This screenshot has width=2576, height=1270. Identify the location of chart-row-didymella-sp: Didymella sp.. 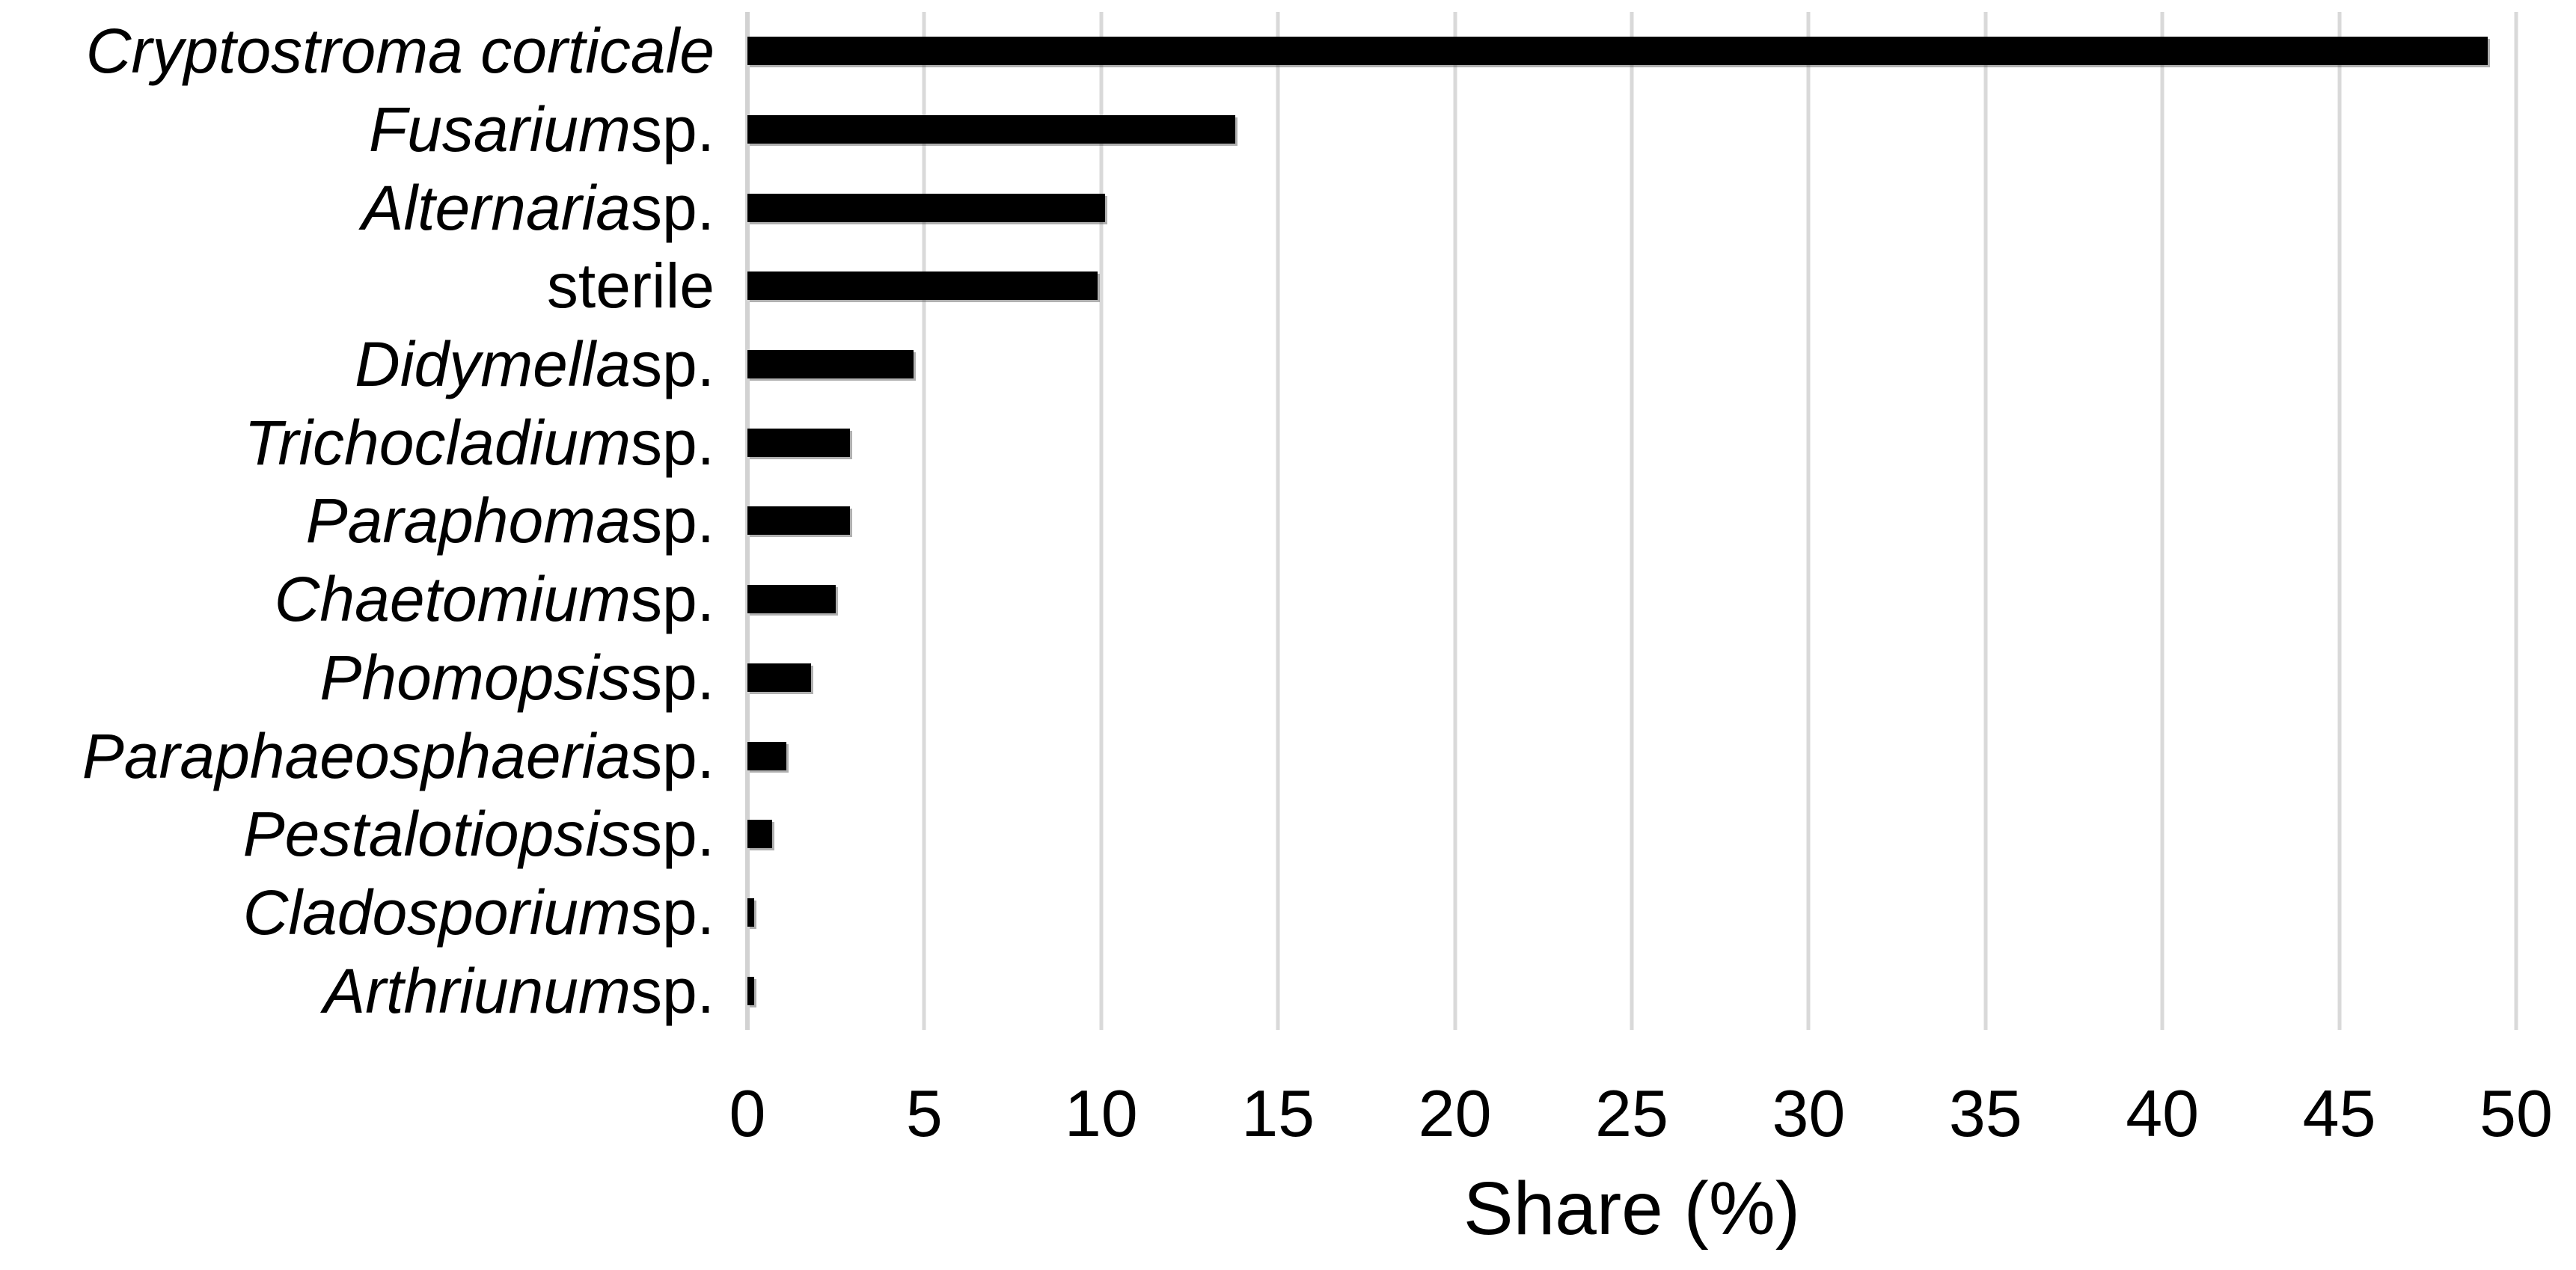
(1258, 364).